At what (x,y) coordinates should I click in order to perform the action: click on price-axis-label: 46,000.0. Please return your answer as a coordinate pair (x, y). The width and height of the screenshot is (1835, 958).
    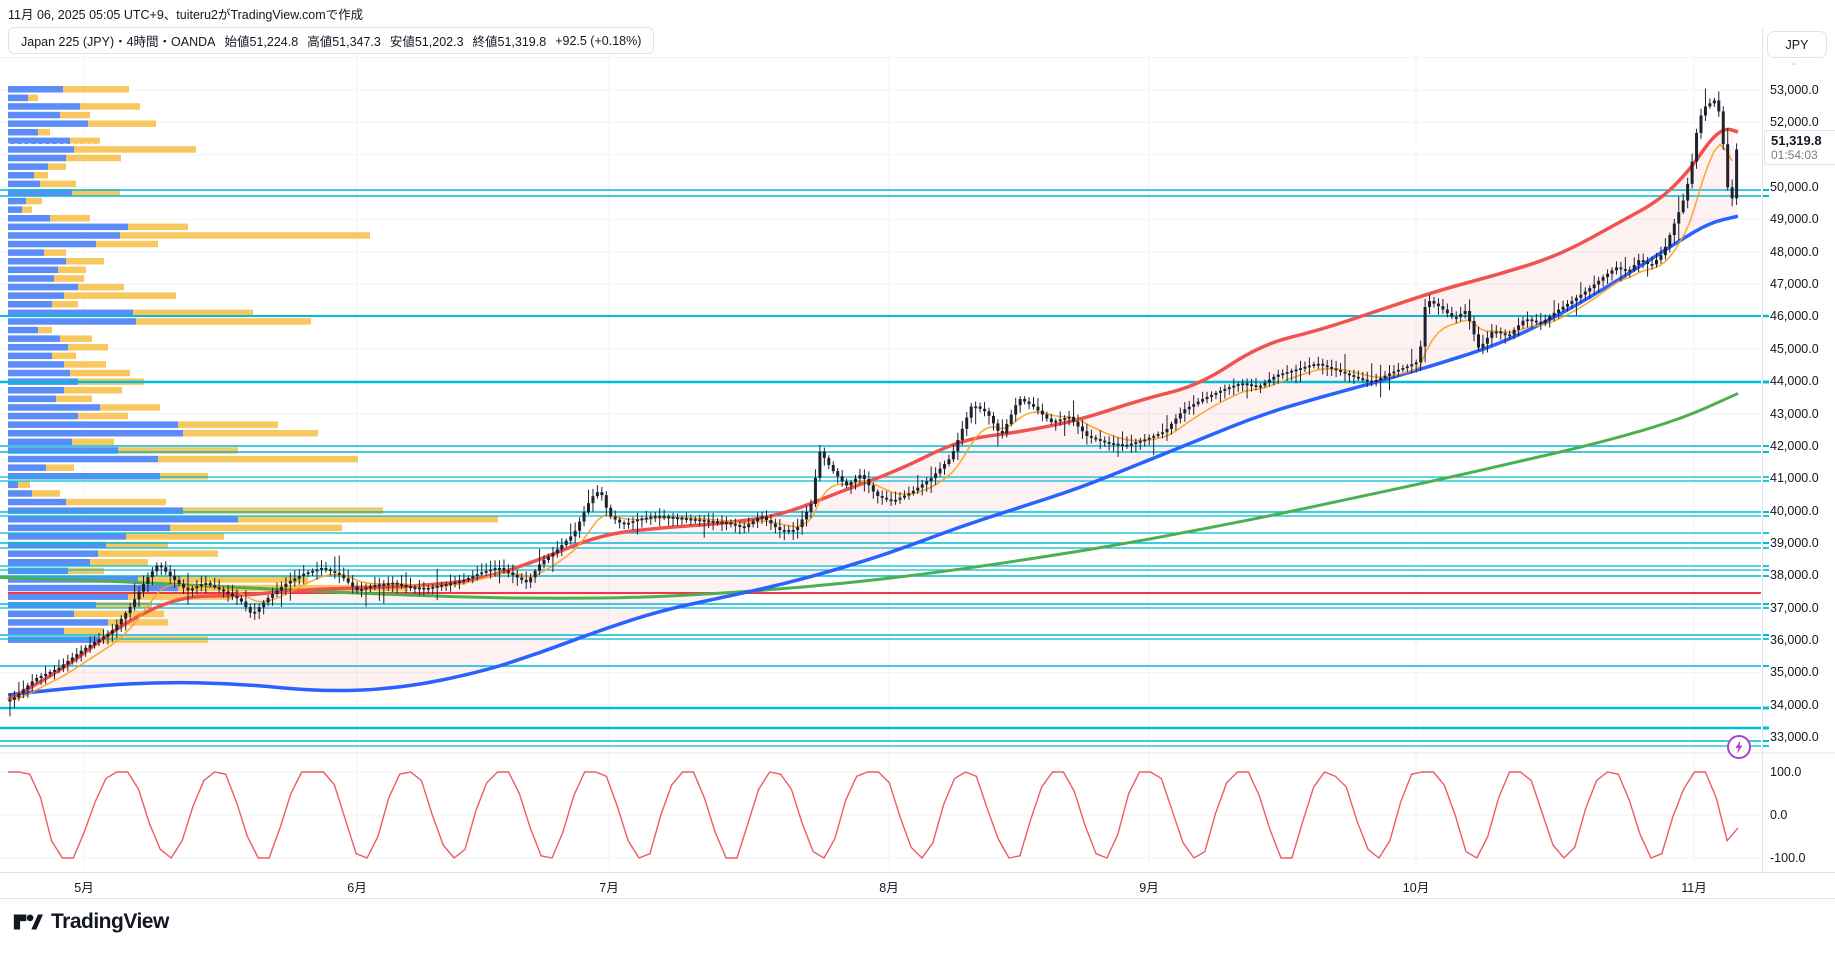
    Looking at the image, I should click on (1794, 316).